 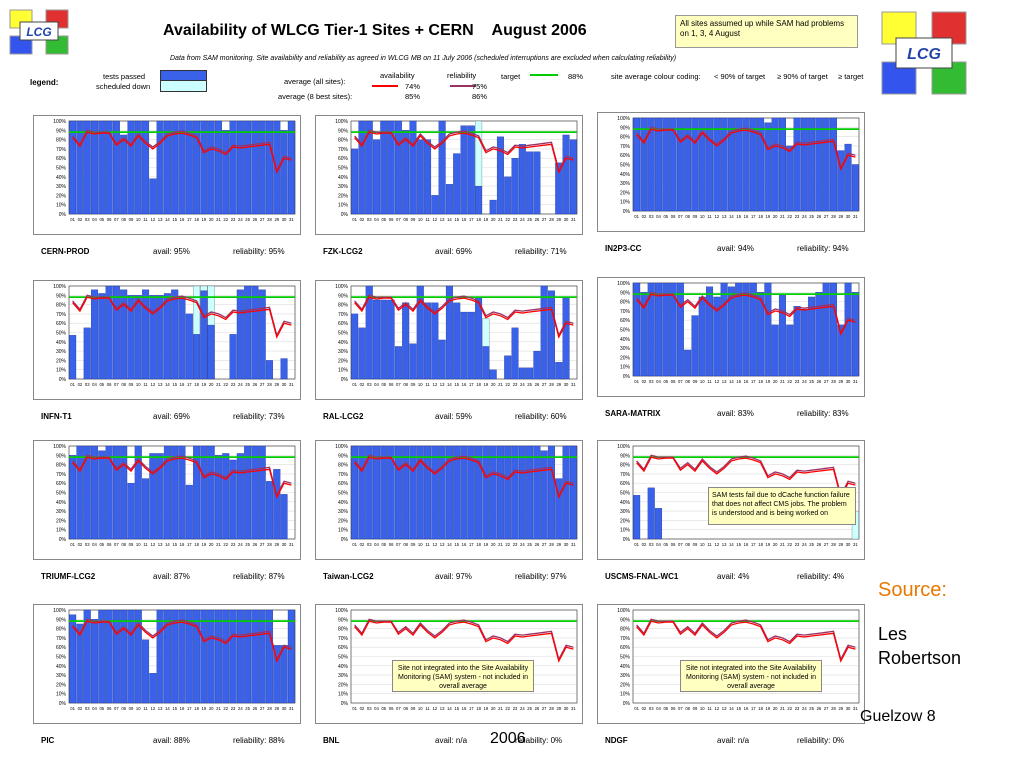 What do you see at coordinates (101, 544) in the screenshot?
I see `x-tick-label: 05` at bounding box center [101, 544].